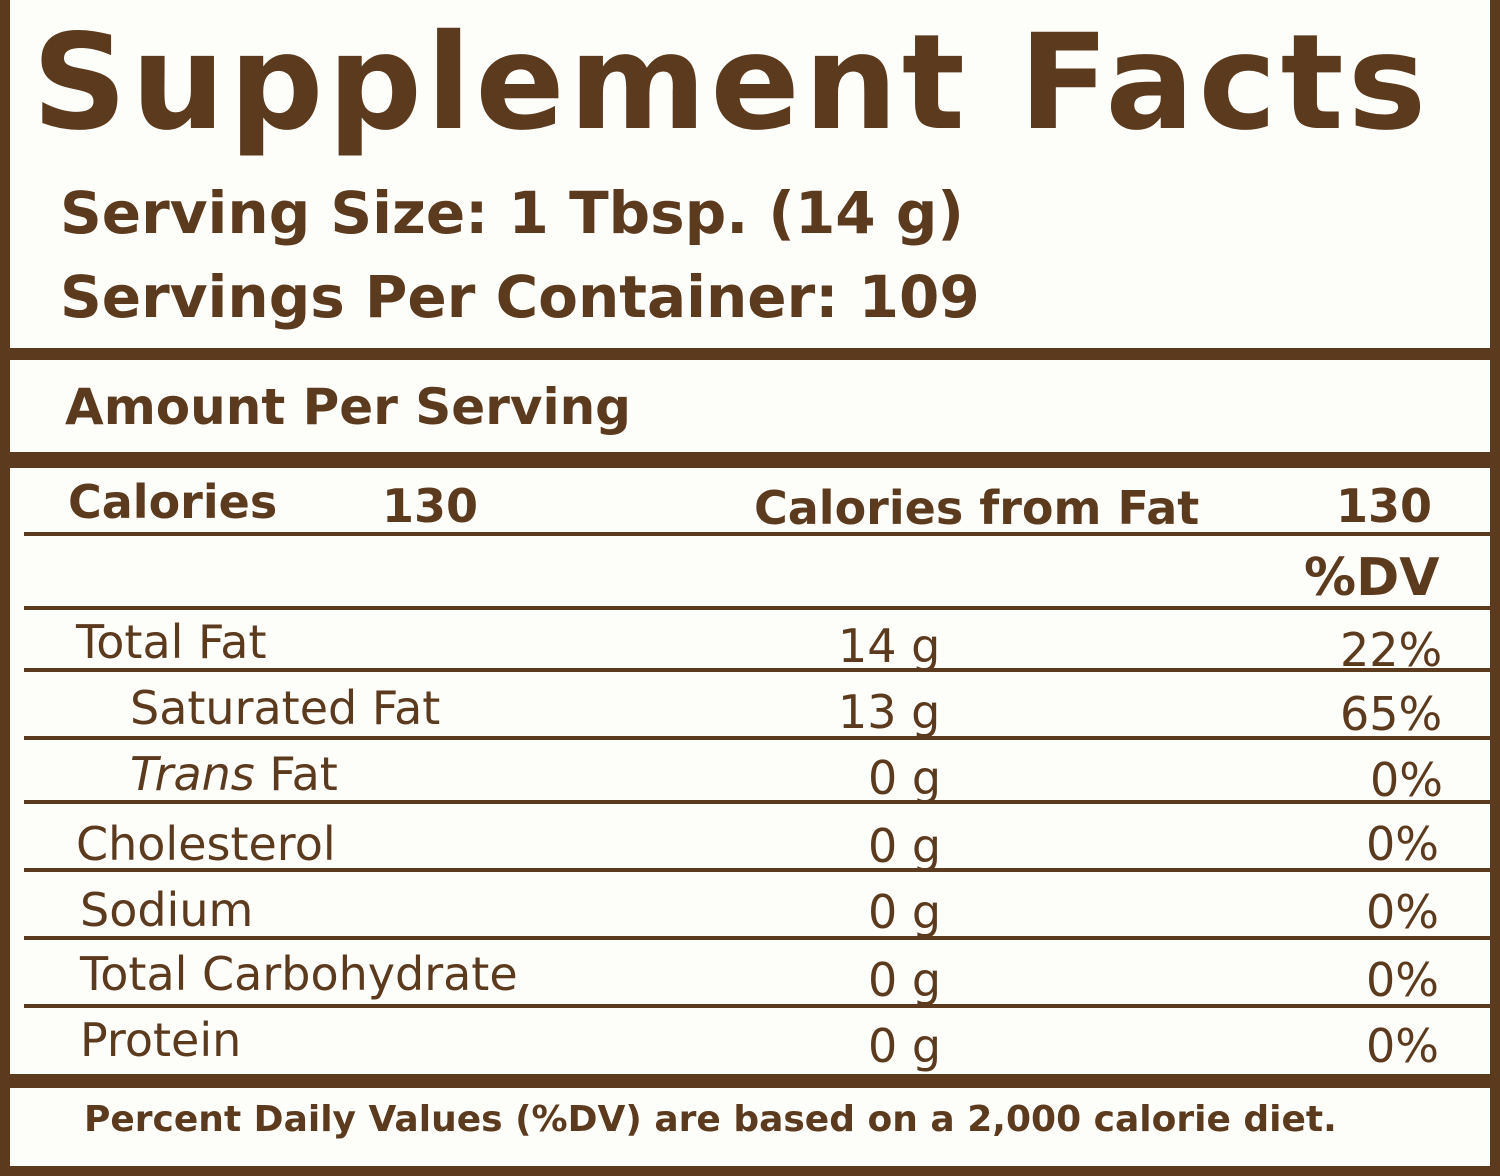  I want to click on calories-from-fat-label: Calories from Fat, so click(977, 508).